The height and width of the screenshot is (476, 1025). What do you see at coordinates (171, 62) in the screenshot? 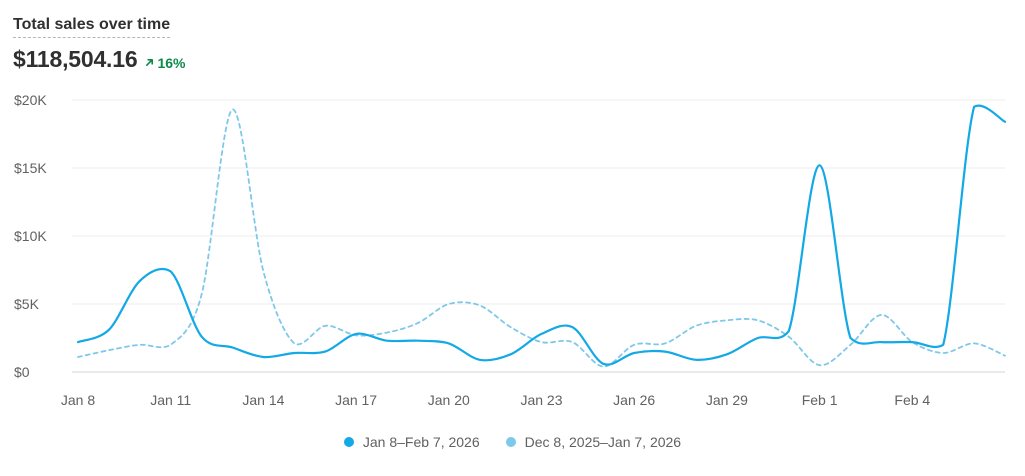
I see `change-percent: 16%` at bounding box center [171, 62].